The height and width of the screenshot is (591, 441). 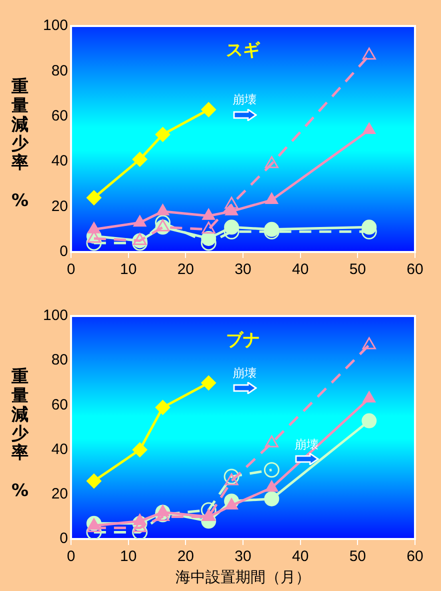 What do you see at coordinates (243, 577) in the screenshot?
I see `x-axis-title: 海中設置期間（月）` at bounding box center [243, 577].